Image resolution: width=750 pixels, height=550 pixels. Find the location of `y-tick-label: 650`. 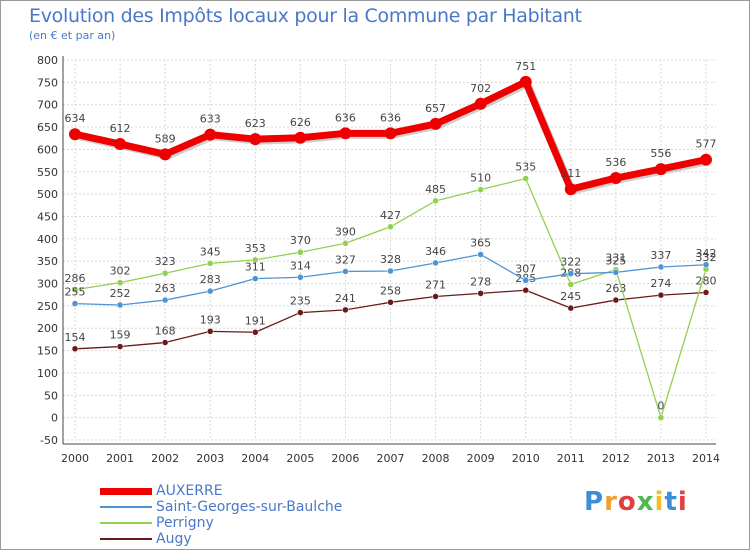

y-tick-label: 650 is located at coordinates (47, 127).